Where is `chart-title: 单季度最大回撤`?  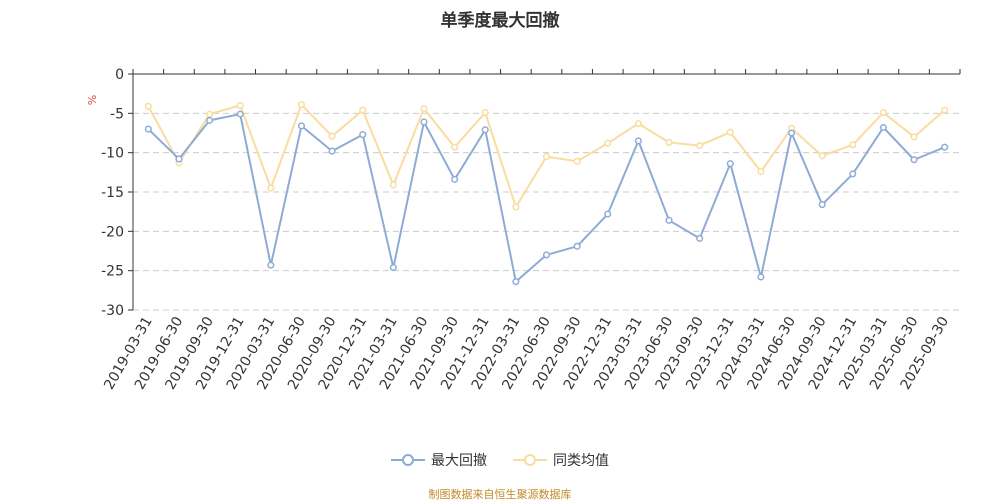 chart-title: 单季度最大回撤 is located at coordinates (500, 21).